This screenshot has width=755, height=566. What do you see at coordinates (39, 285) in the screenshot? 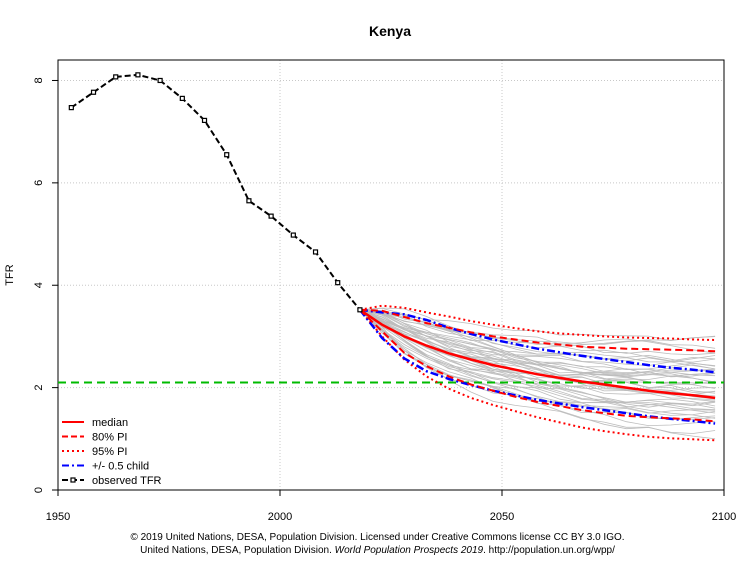
I see `y-tick-label: 4` at bounding box center [39, 285].